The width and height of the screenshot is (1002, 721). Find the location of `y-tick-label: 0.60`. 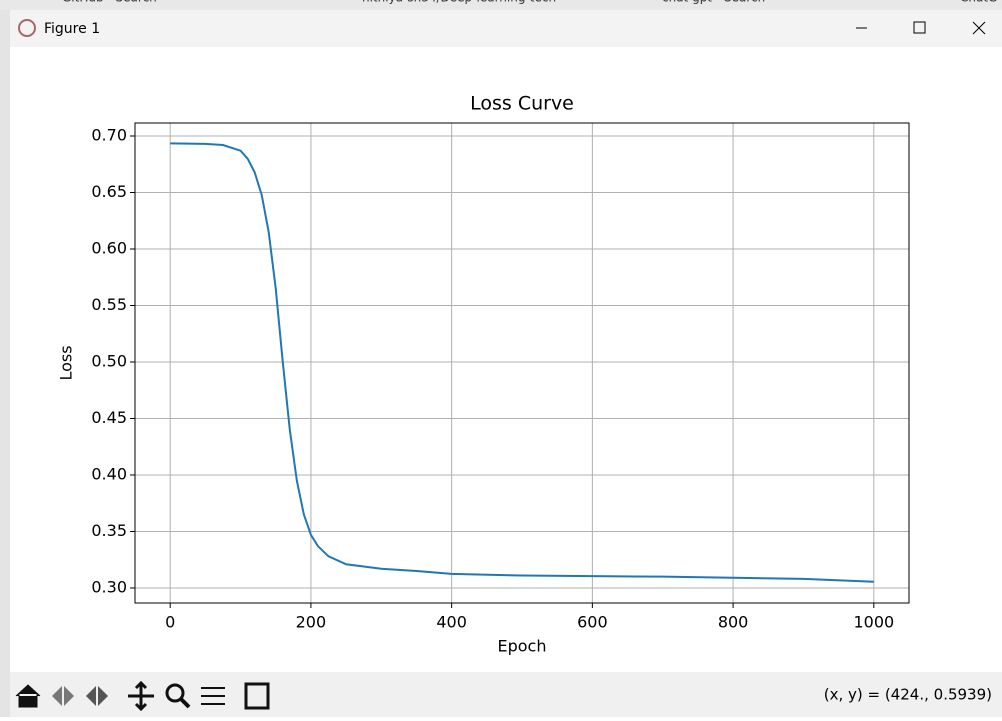

y-tick-label: 0.60 is located at coordinates (109, 247).